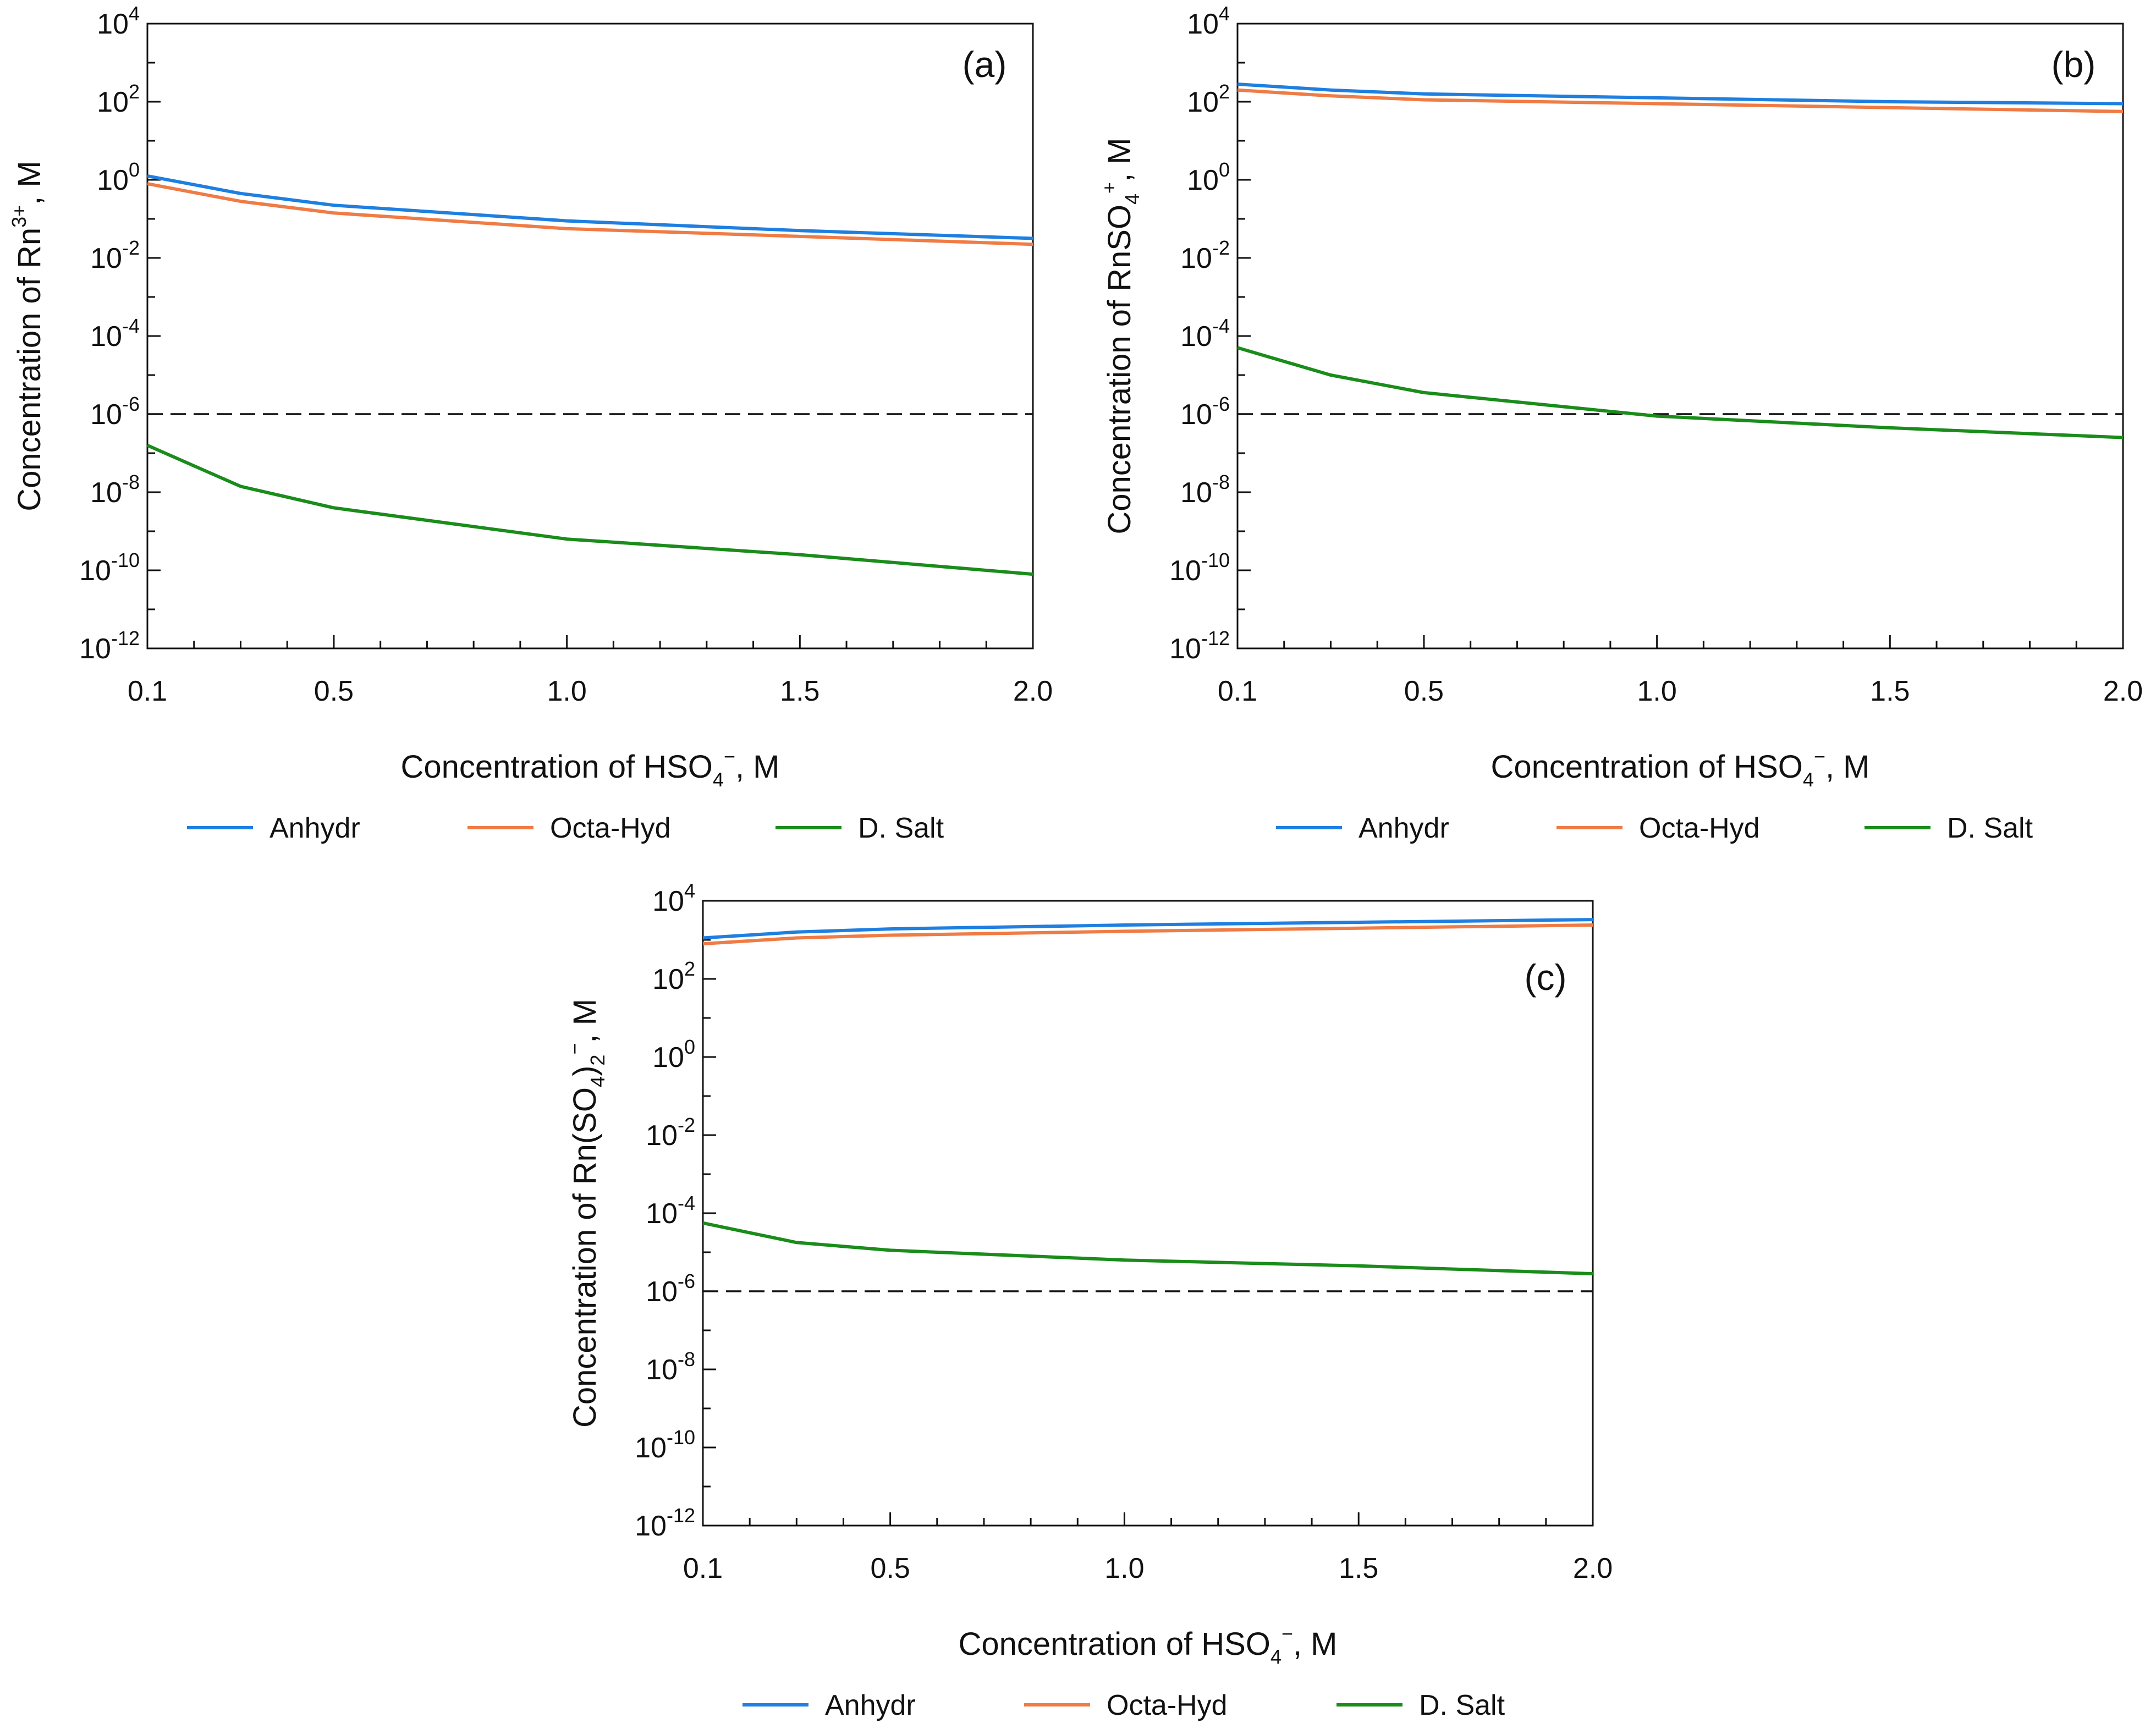 Image resolution: width=2156 pixels, height=1734 pixels. Describe the element at coordinates (1424, 691) in the screenshot. I see `x-tick-label: 0.5` at that location.